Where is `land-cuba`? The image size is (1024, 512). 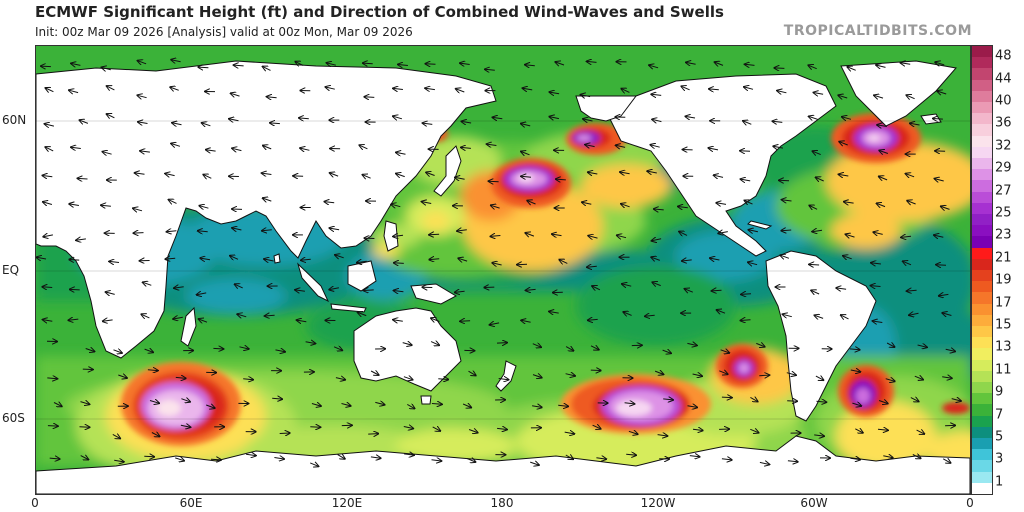 land-cuba is located at coordinates (760, 225).